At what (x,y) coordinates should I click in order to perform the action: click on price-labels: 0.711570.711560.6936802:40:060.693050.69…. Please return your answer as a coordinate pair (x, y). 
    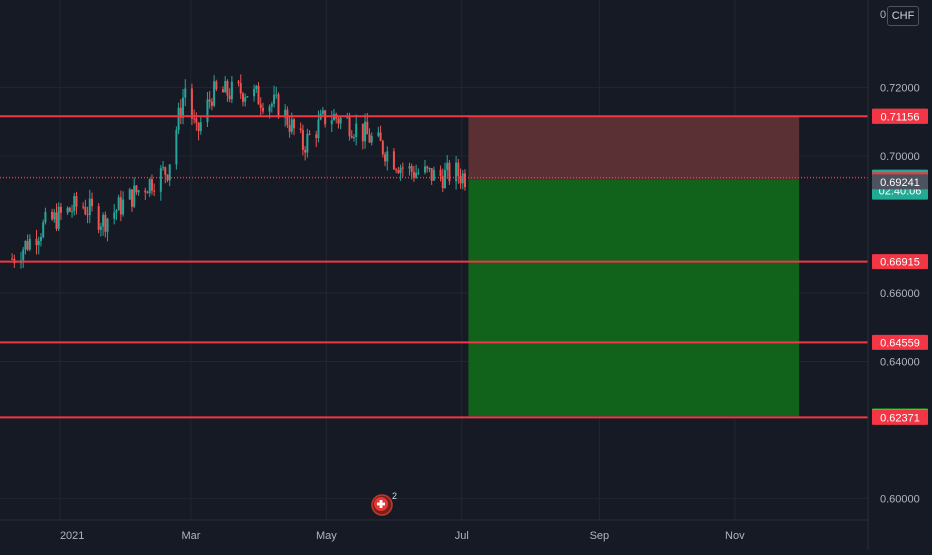
    Looking at the image, I should click on (900, 266).